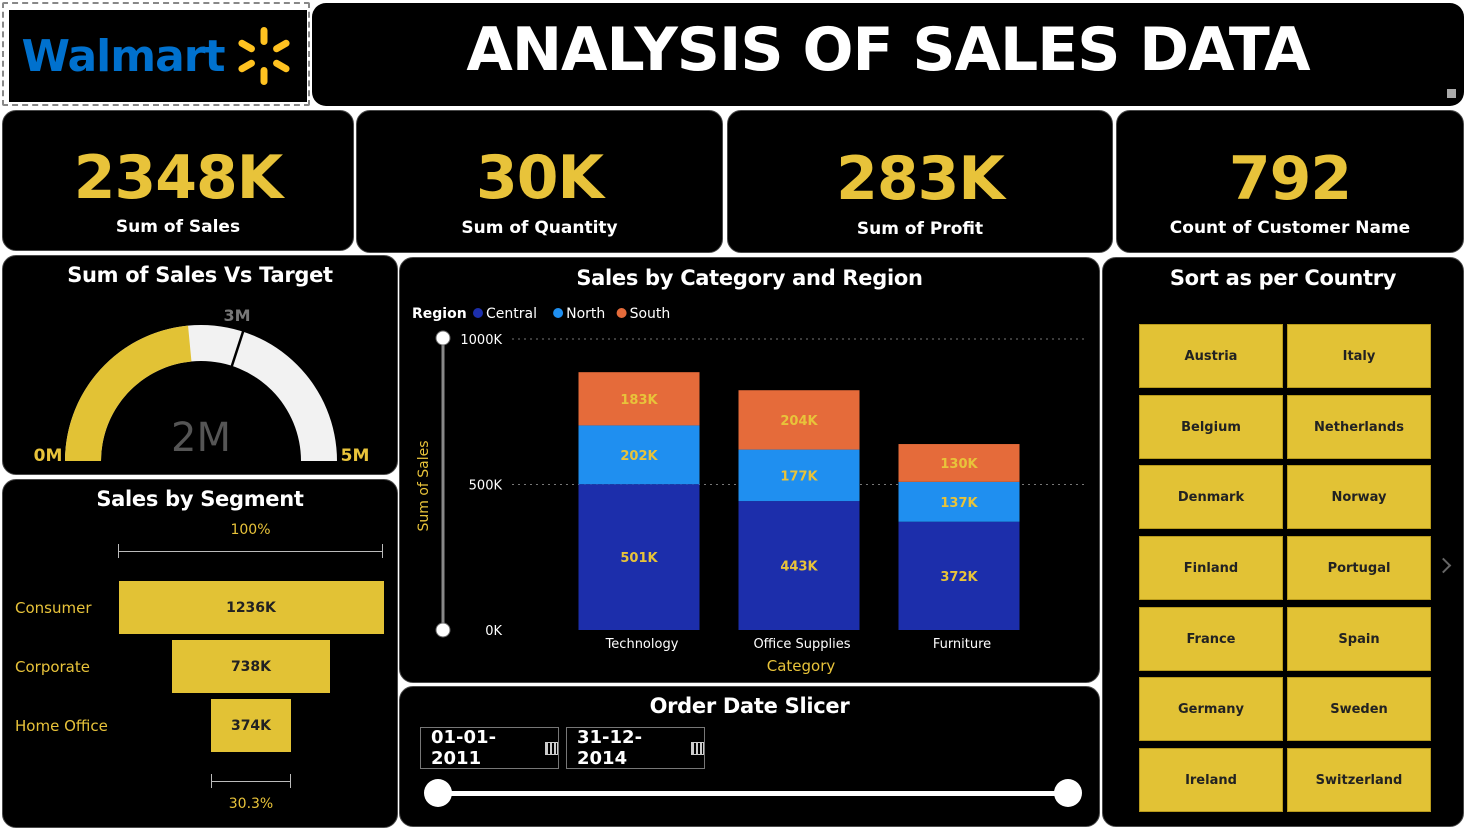  Describe the element at coordinates (48, 456) in the screenshot. I see `gauge-min-label: 0M` at that location.